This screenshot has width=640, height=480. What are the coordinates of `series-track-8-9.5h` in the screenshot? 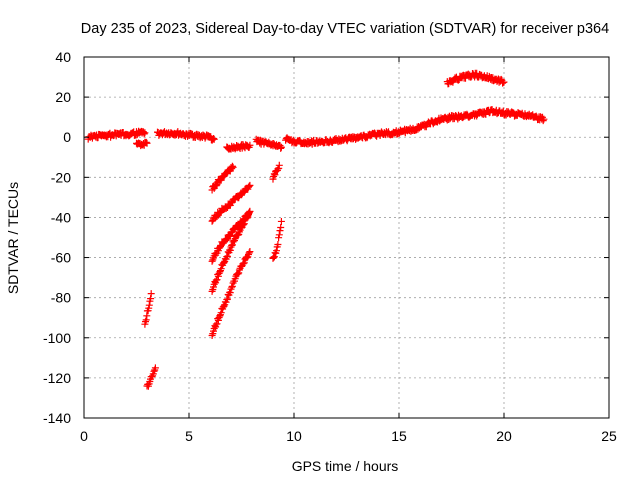 It's located at (268, 143).